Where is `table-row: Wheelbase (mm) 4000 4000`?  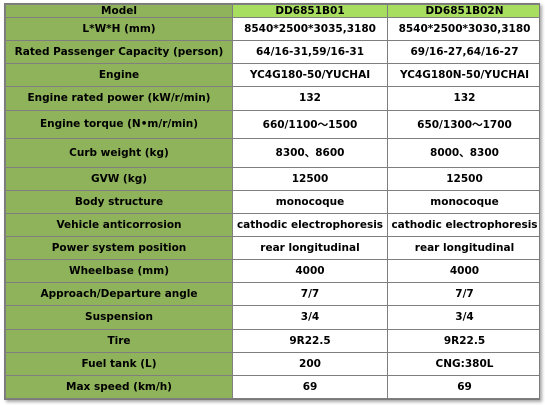
table-row: Wheelbase (mm) 4000 4000 is located at coordinates (272, 271).